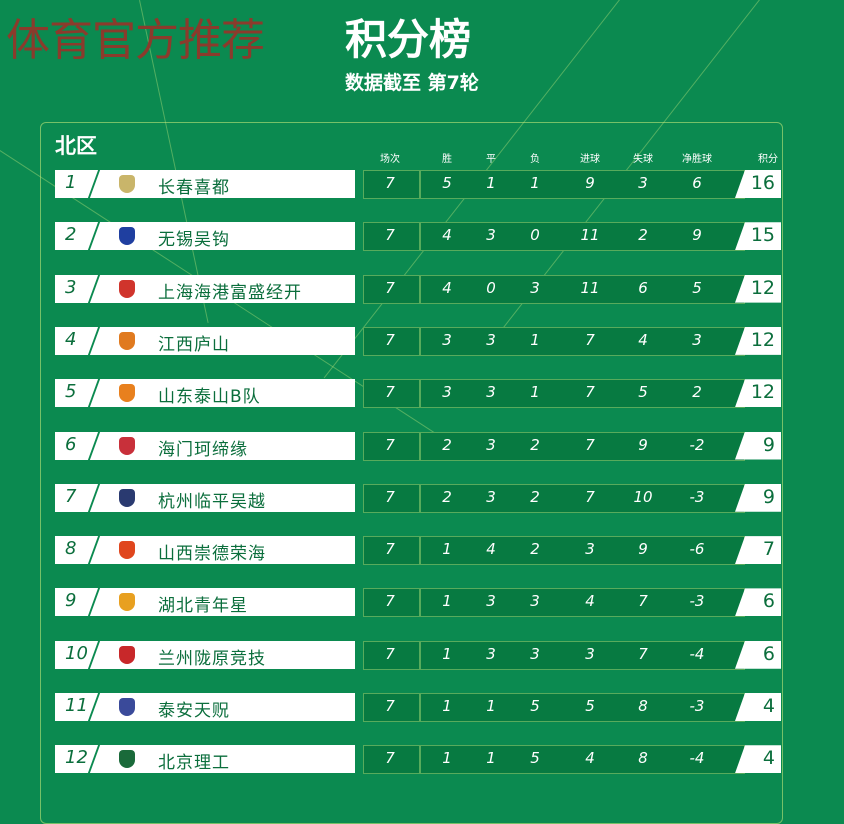 The width and height of the screenshot is (844, 824). What do you see at coordinates (194, 188) in the screenshot?
I see `team-name: 长春喜都` at bounding box center [194, 188].